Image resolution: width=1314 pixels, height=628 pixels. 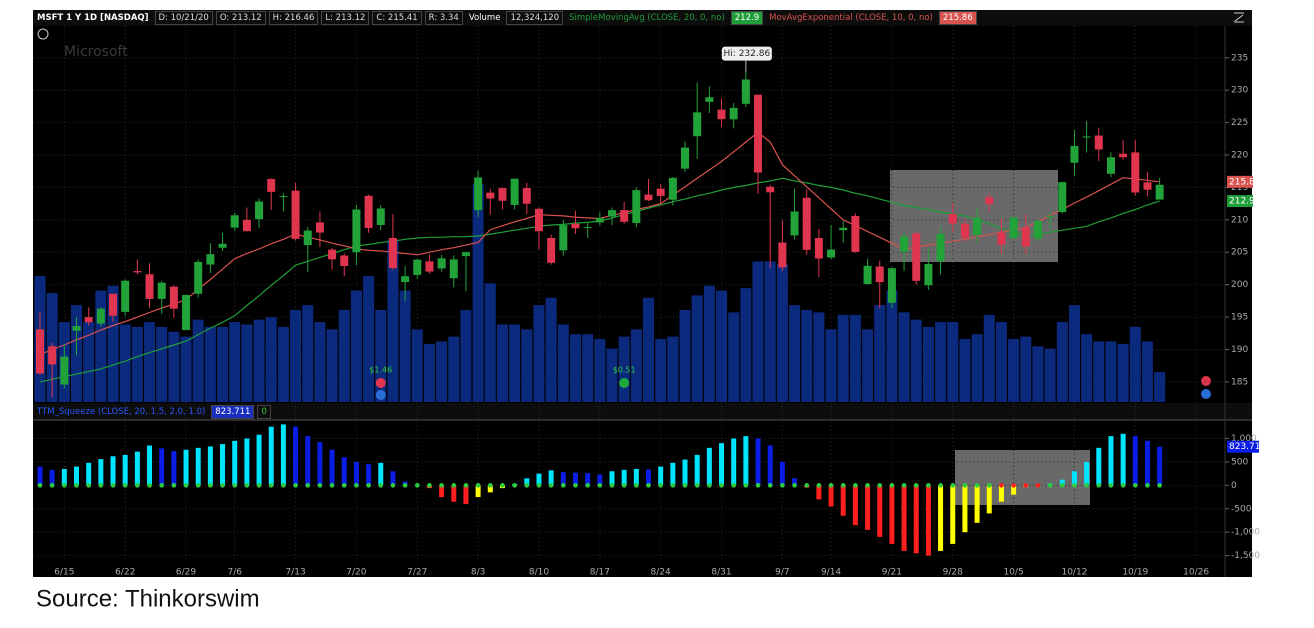 I want to click on y-tick-label: 195, so click(x=1239, y=318).